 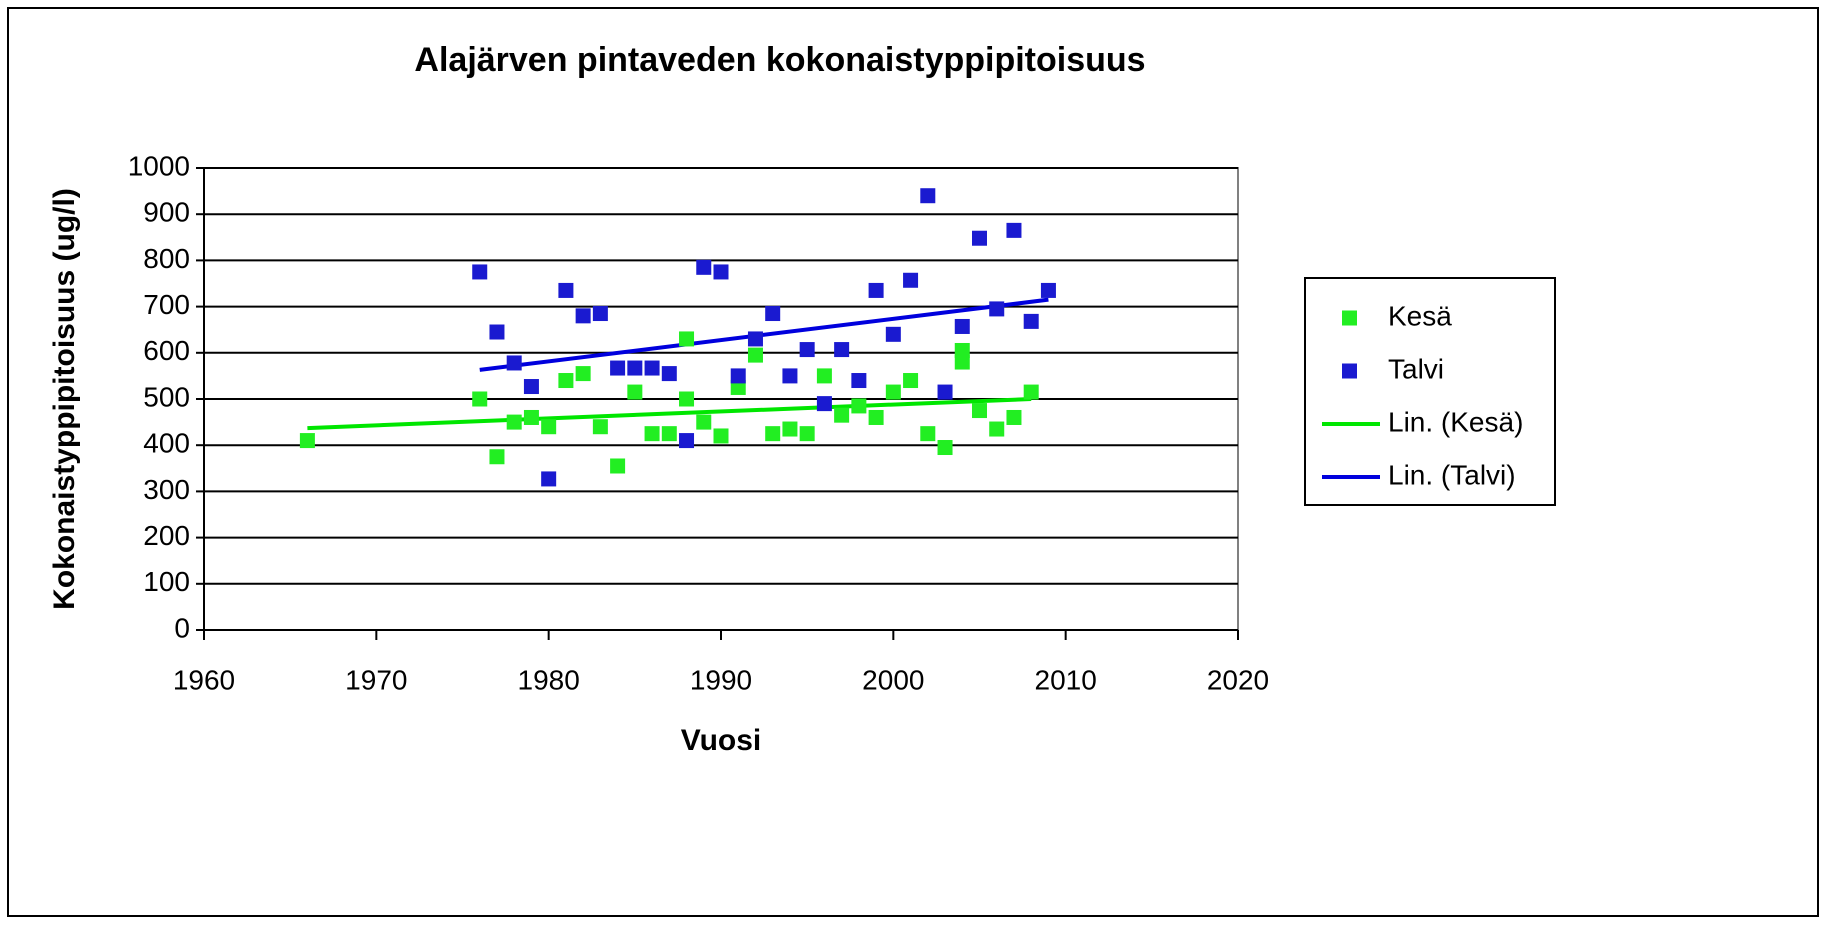 What do you see at coordinates (182, 627) in the screenshot?
I see `y-tick-label: 0` at bounding box center [182, 627].